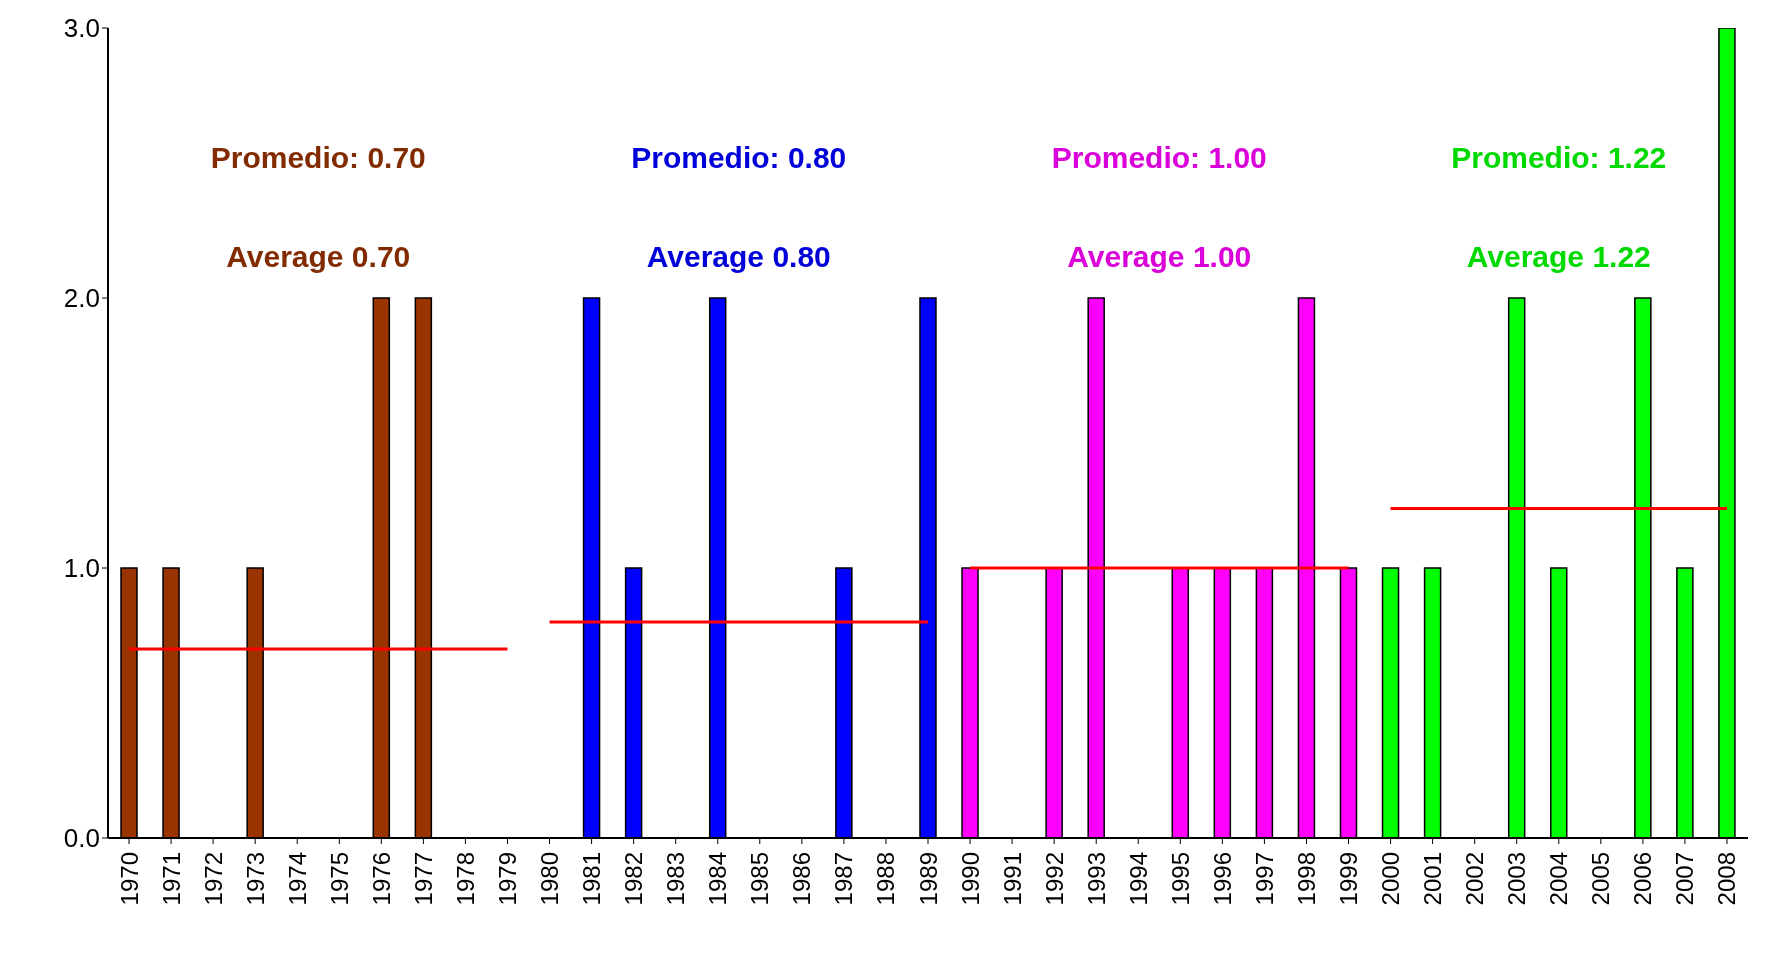 Image resolution: width=1780 pixels, height=963 pixels. Describe the element at coordinates (1180, 879) in the screenshot. I see `x-tick-label: 1995` at that location.